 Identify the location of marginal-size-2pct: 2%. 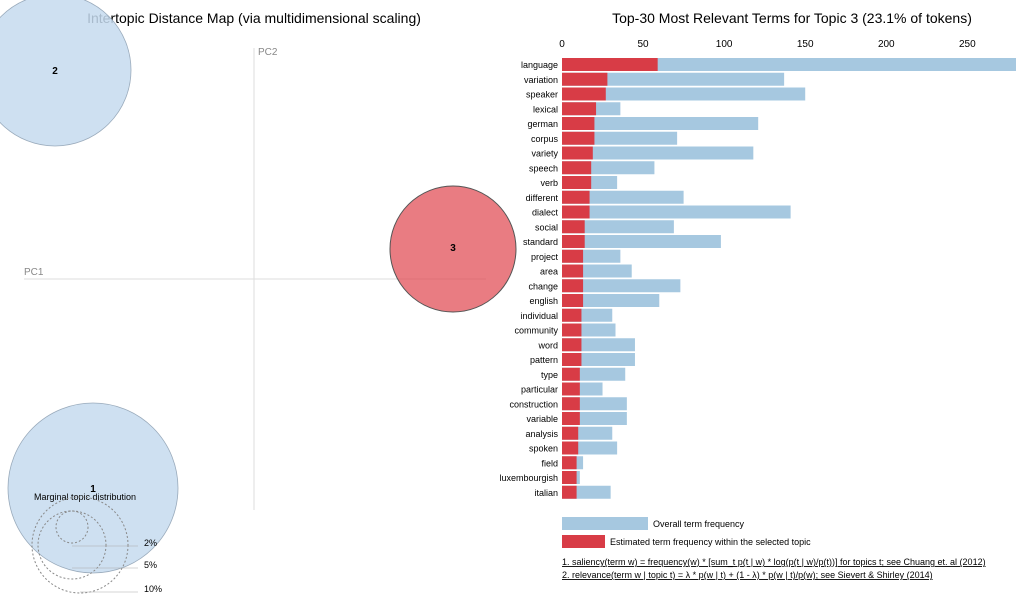
(150, 543).